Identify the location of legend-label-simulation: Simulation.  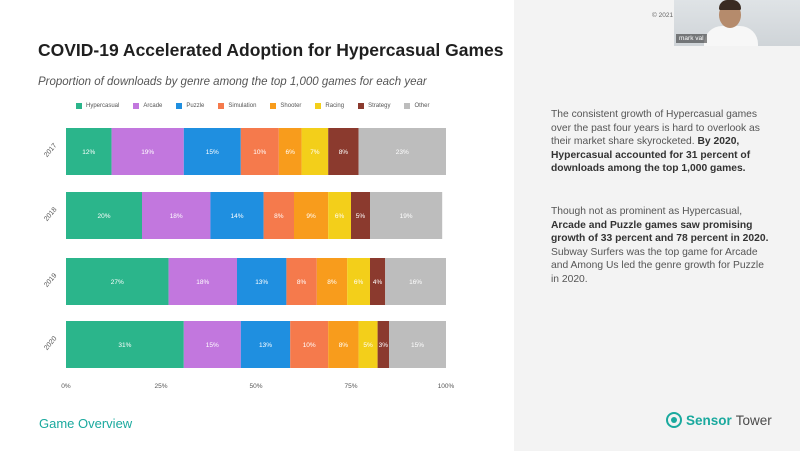
(242, 106).